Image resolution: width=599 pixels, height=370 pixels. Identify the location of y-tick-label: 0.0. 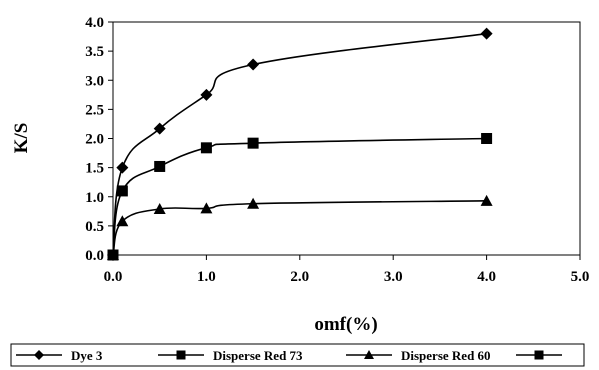
(94, 256).